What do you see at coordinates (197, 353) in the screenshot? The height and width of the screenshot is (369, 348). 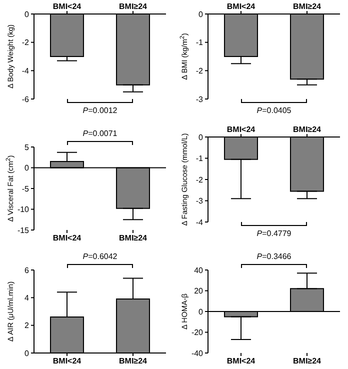 I see `y-tick-label: -40` at bounding box center [197, 353].